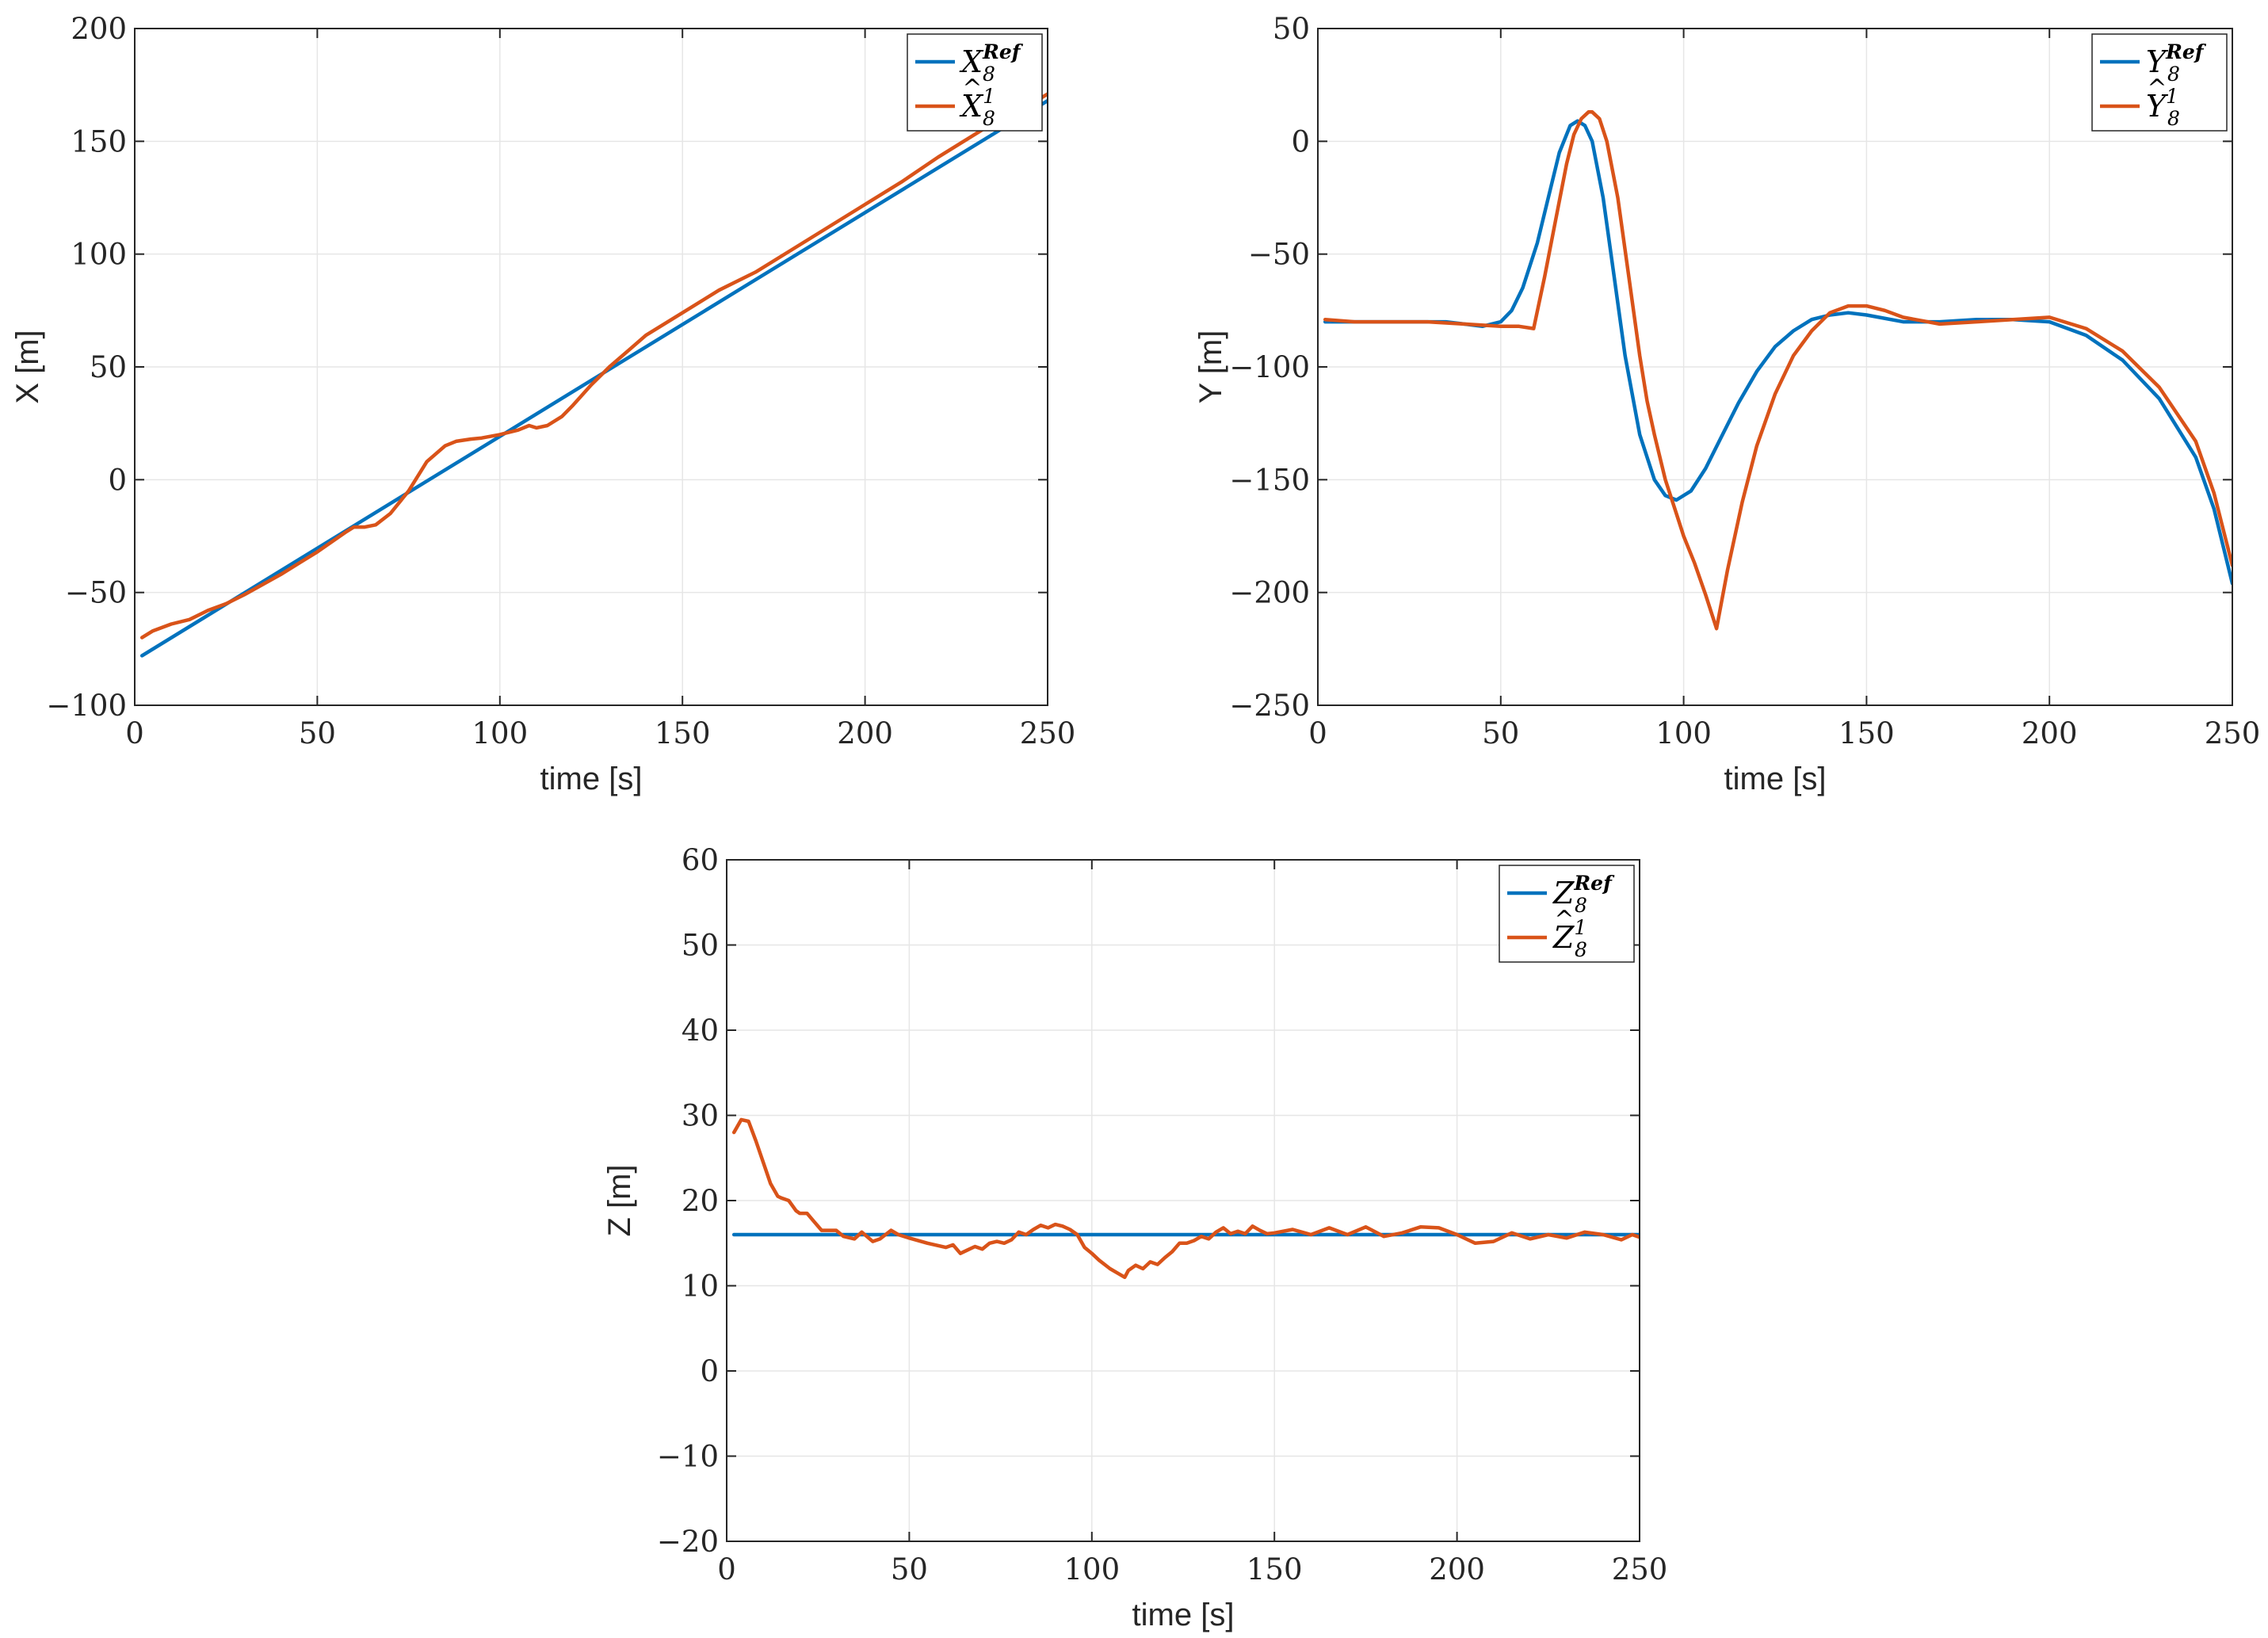 This screenshot has width=2268, height=1638. What do you see at coordinates (99, 141) in the screenshot?
I see `y-tick-label: 150` at bounding box center [99, 141].